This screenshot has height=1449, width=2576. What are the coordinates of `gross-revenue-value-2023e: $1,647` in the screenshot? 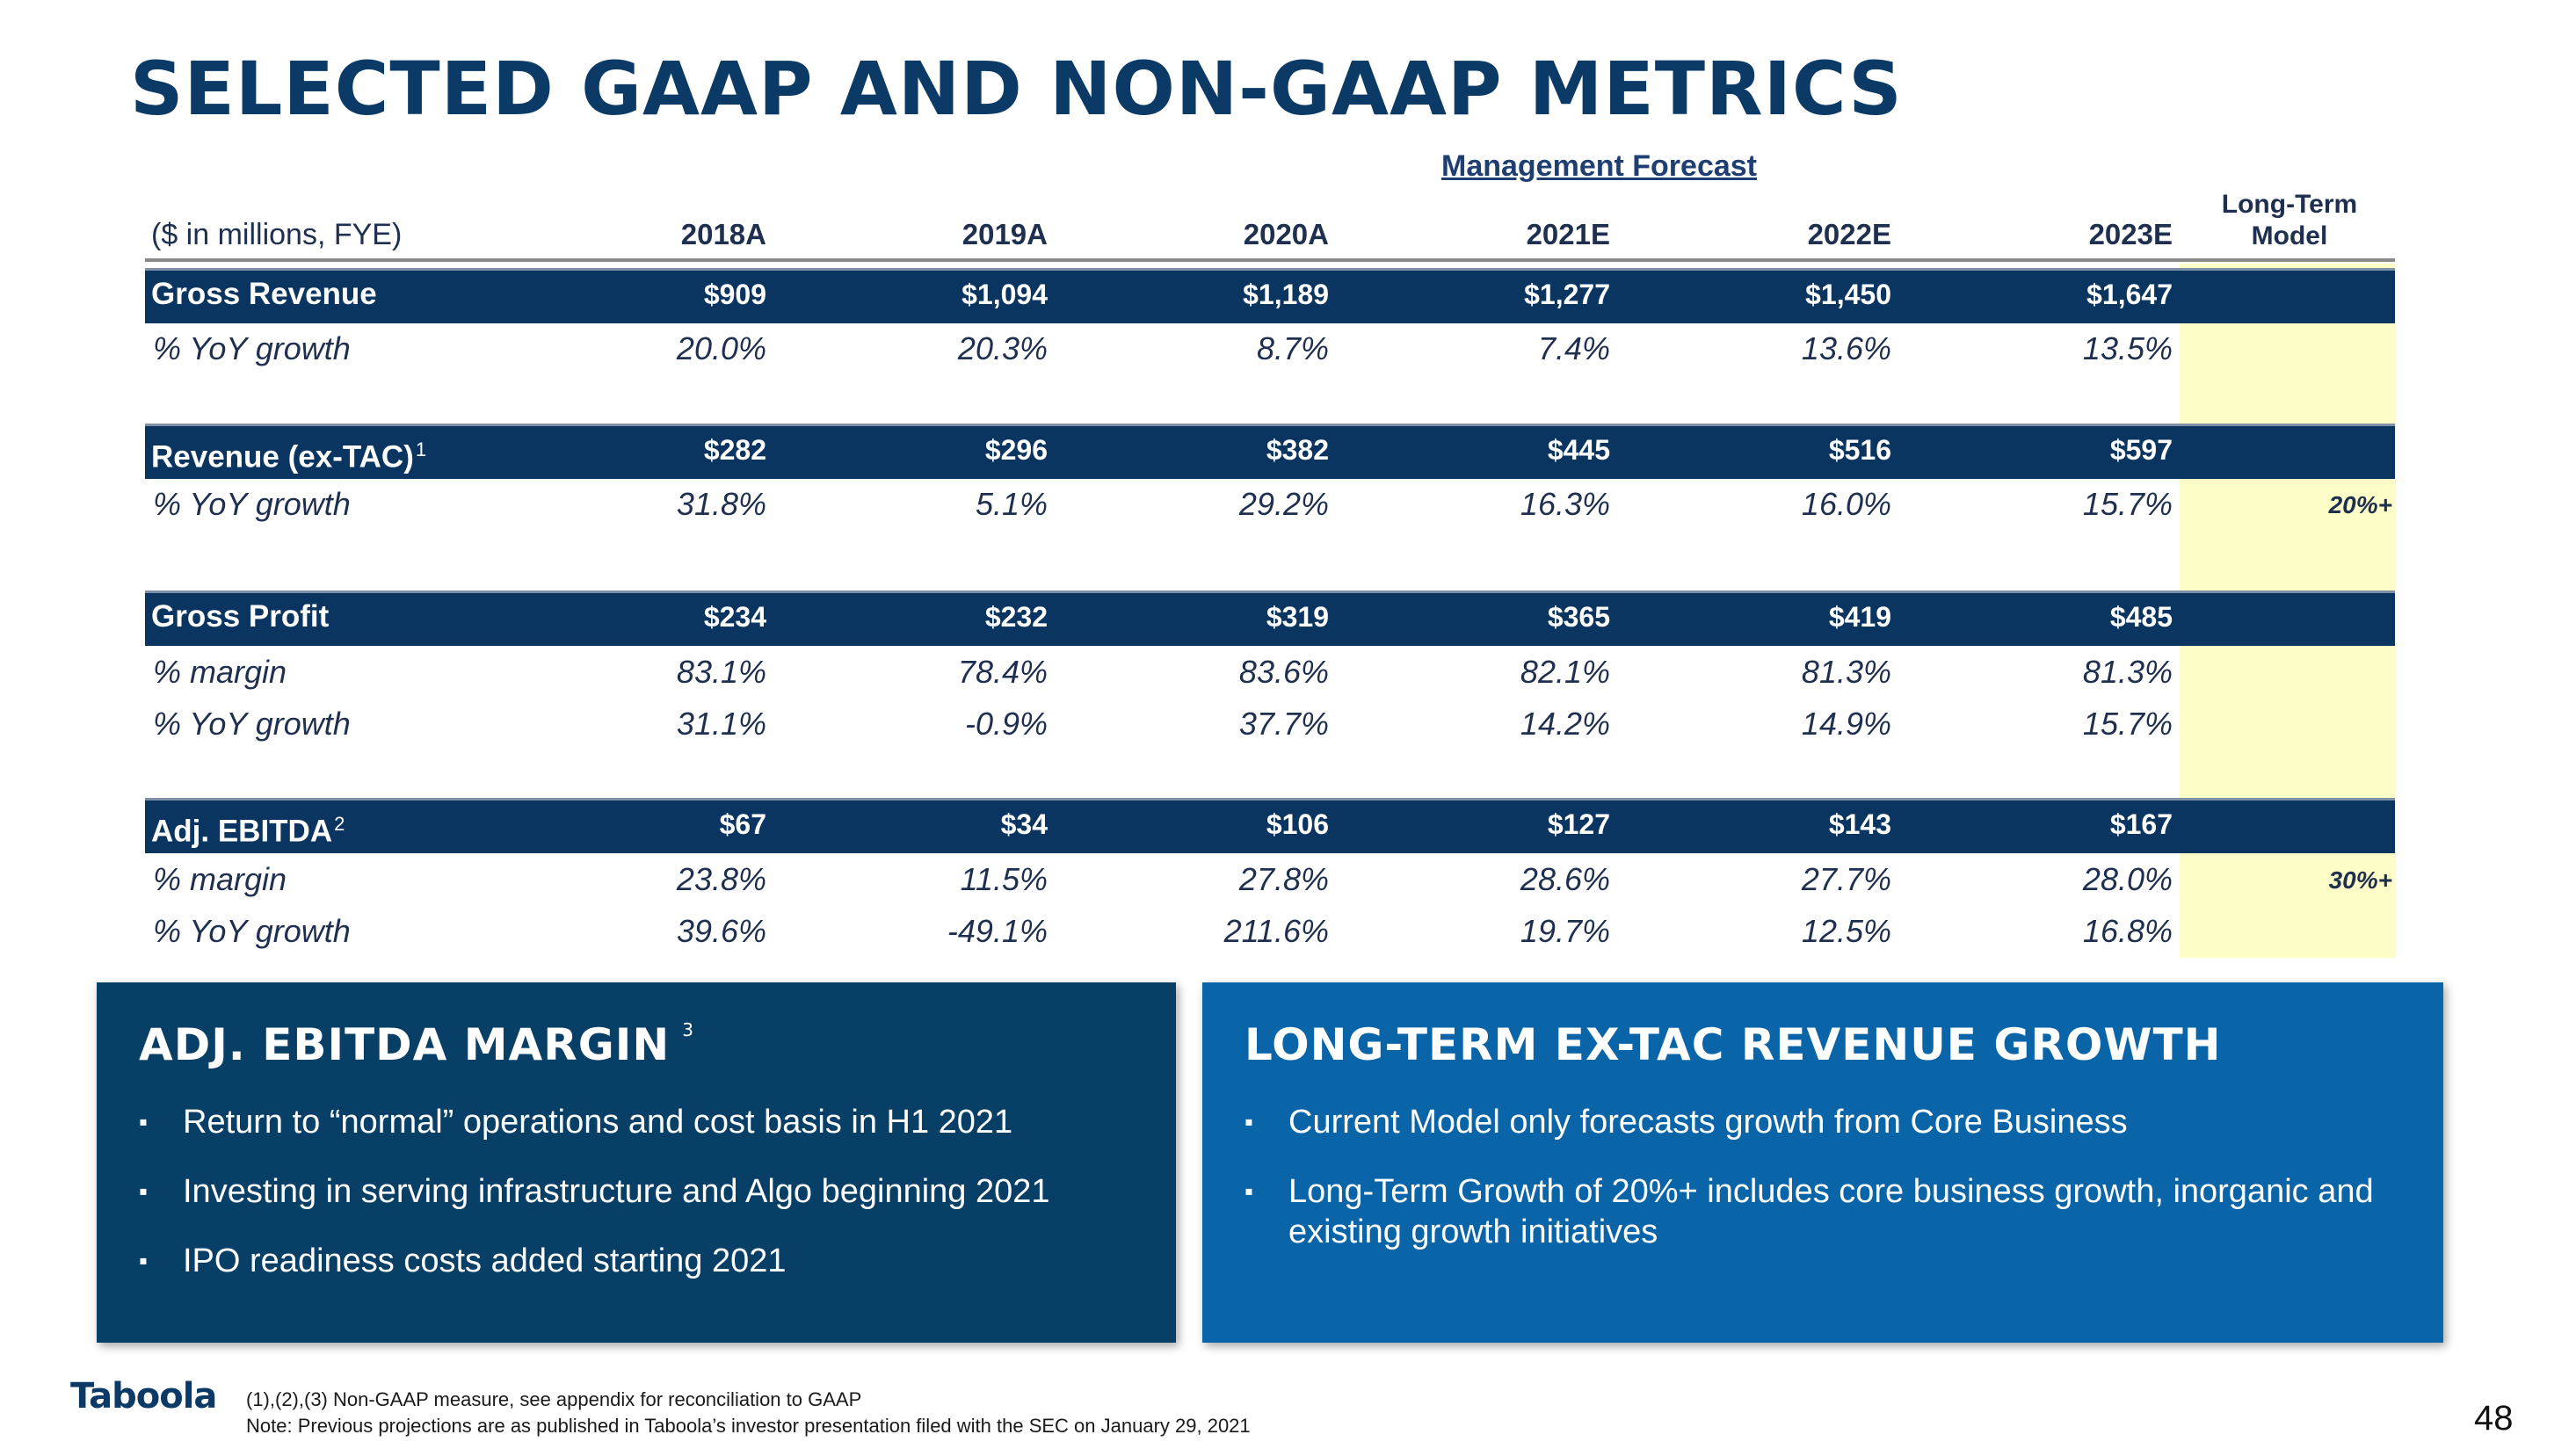 It's located at (2129, 294).